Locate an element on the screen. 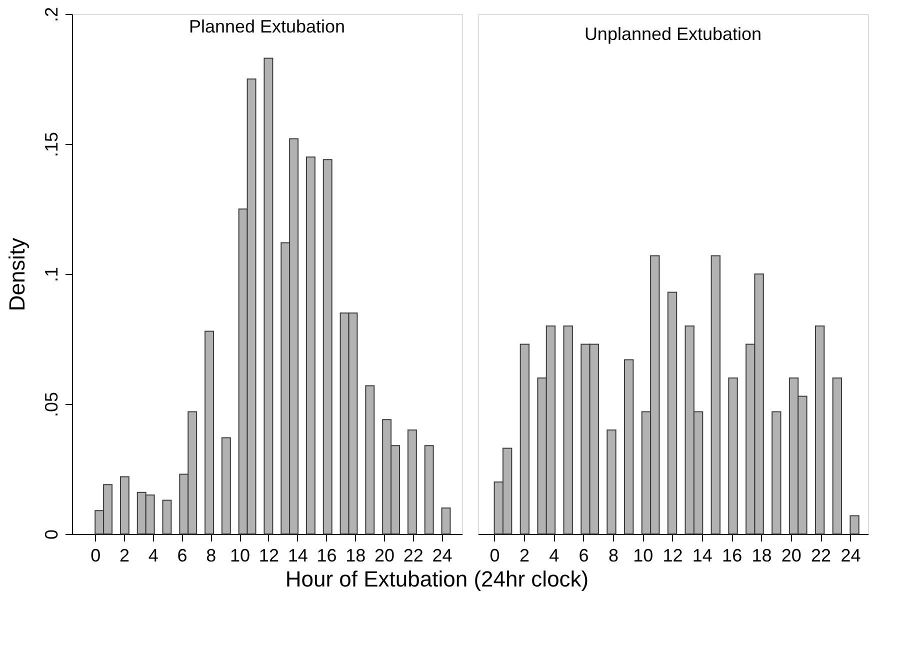 This screenshot has height=649, width=918. y-tick-label: .2 is located at coordinates (52, 14).